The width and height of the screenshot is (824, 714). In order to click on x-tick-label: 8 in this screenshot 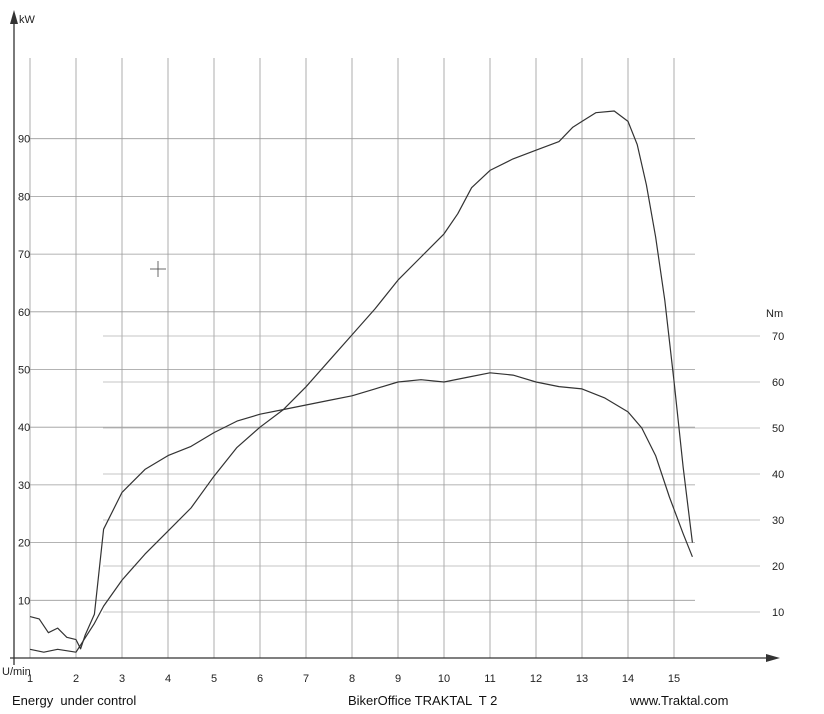, I will do `click(352, 679)`.